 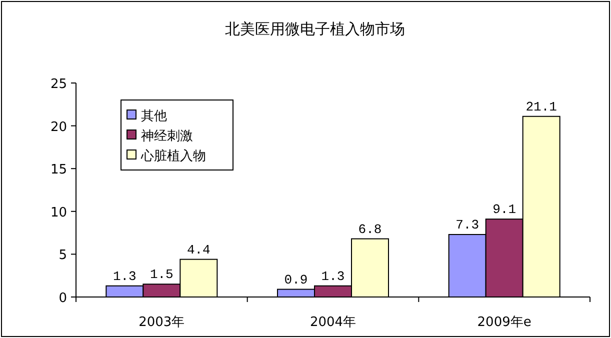 I want to click on y-tick-label: 15, so click(x=58, y=170).